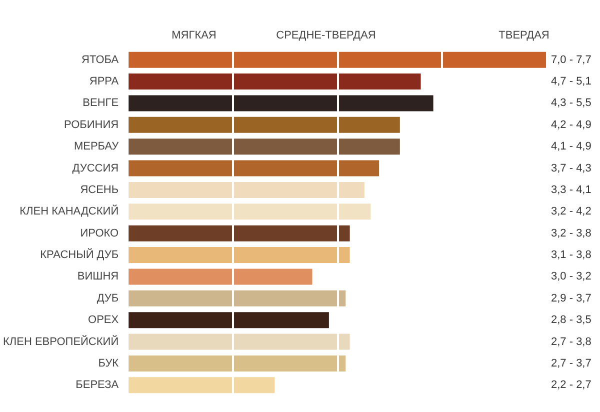  Describe the element at coordinates (194, 36) in the screenshot. I see `text: МЯГКАЯ` at that location.